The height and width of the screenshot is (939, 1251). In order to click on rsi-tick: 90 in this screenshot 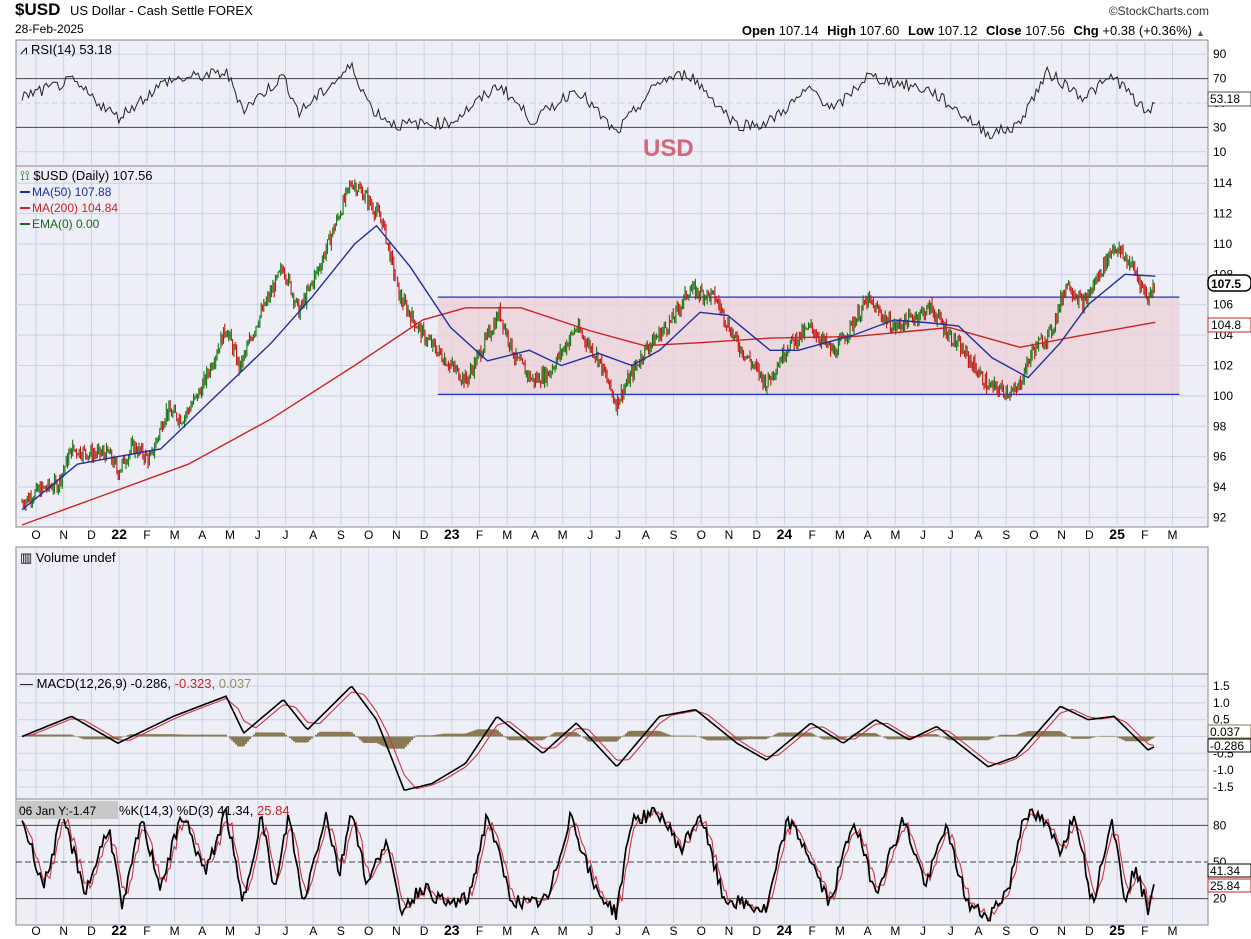, I will do `click(1220, 54)`.